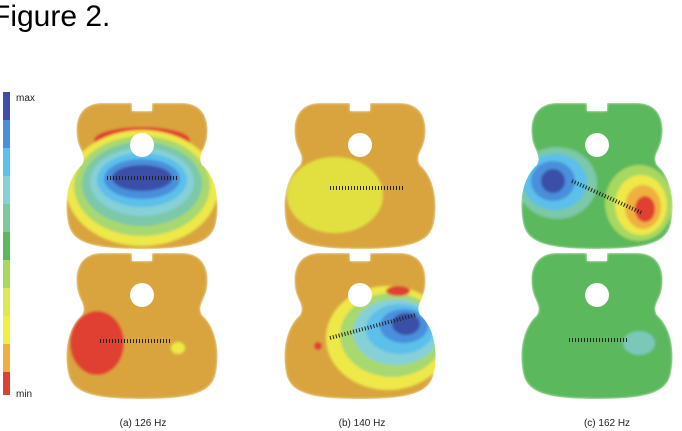 The image size is (682, 431). Describe the element at coordinates (6, 243) in the screenshot. I see `colorbar` at that location.